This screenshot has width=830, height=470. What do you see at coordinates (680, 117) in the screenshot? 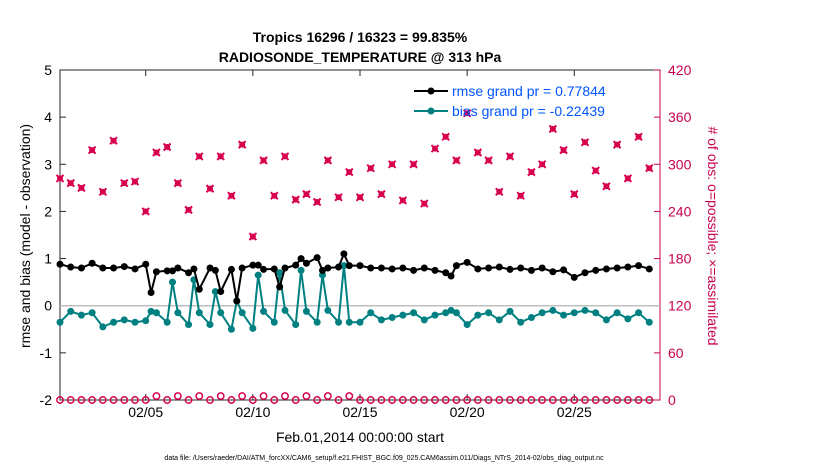
I see `right-tick-label: 360` at bounding box center [680, 117].